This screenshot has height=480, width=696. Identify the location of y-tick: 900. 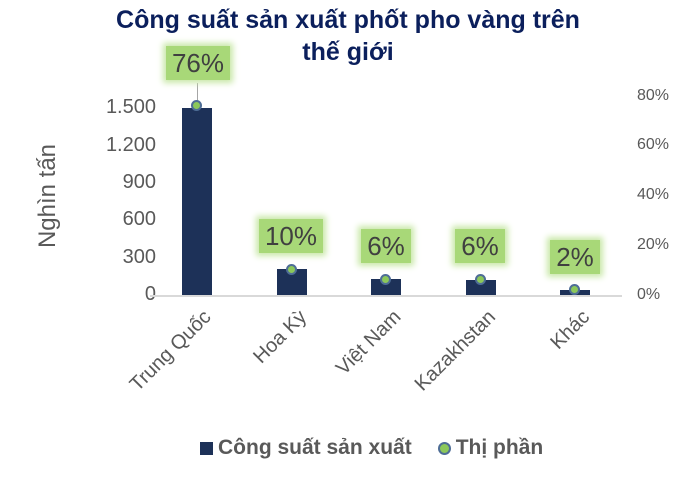
(139, 182).